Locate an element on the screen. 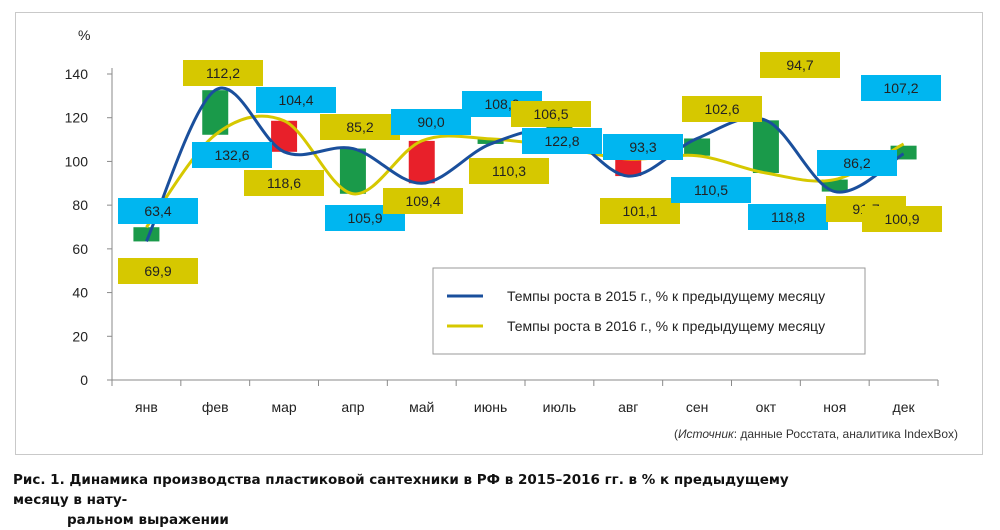 This screenshot has width=1000, height=530. data-label-2015: 107,2 is located at coordinates (900, 88).